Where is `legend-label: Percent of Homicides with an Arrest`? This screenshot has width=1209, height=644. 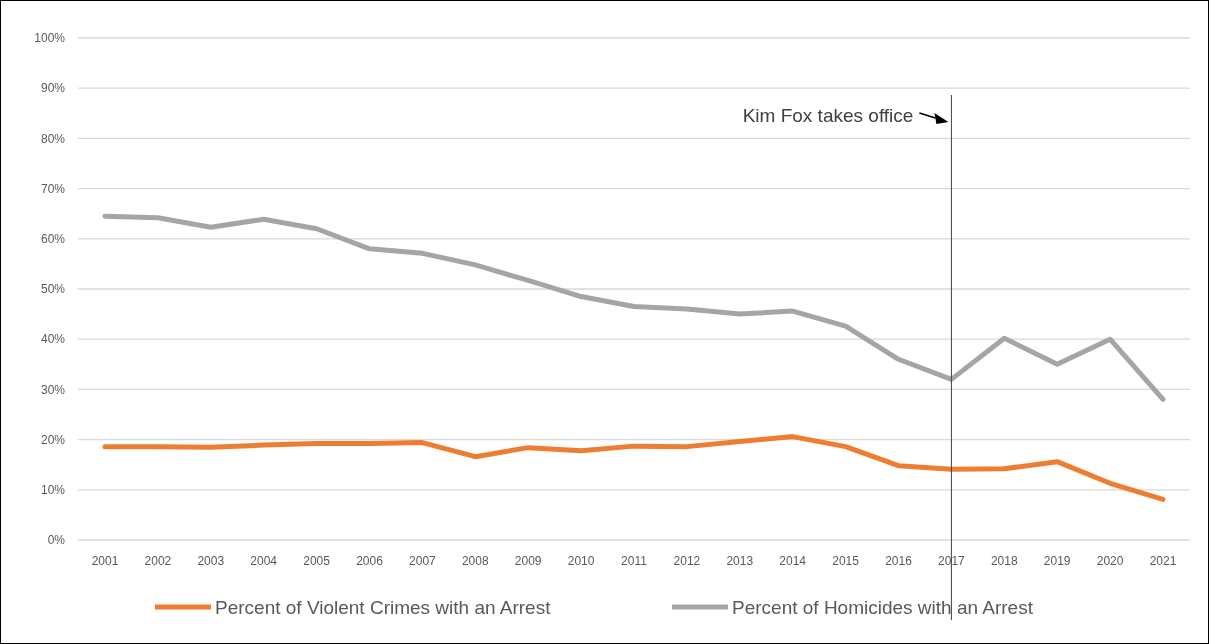 legend-label: Percent of Homicides with an Arrest is located at coordinates (883, 607).